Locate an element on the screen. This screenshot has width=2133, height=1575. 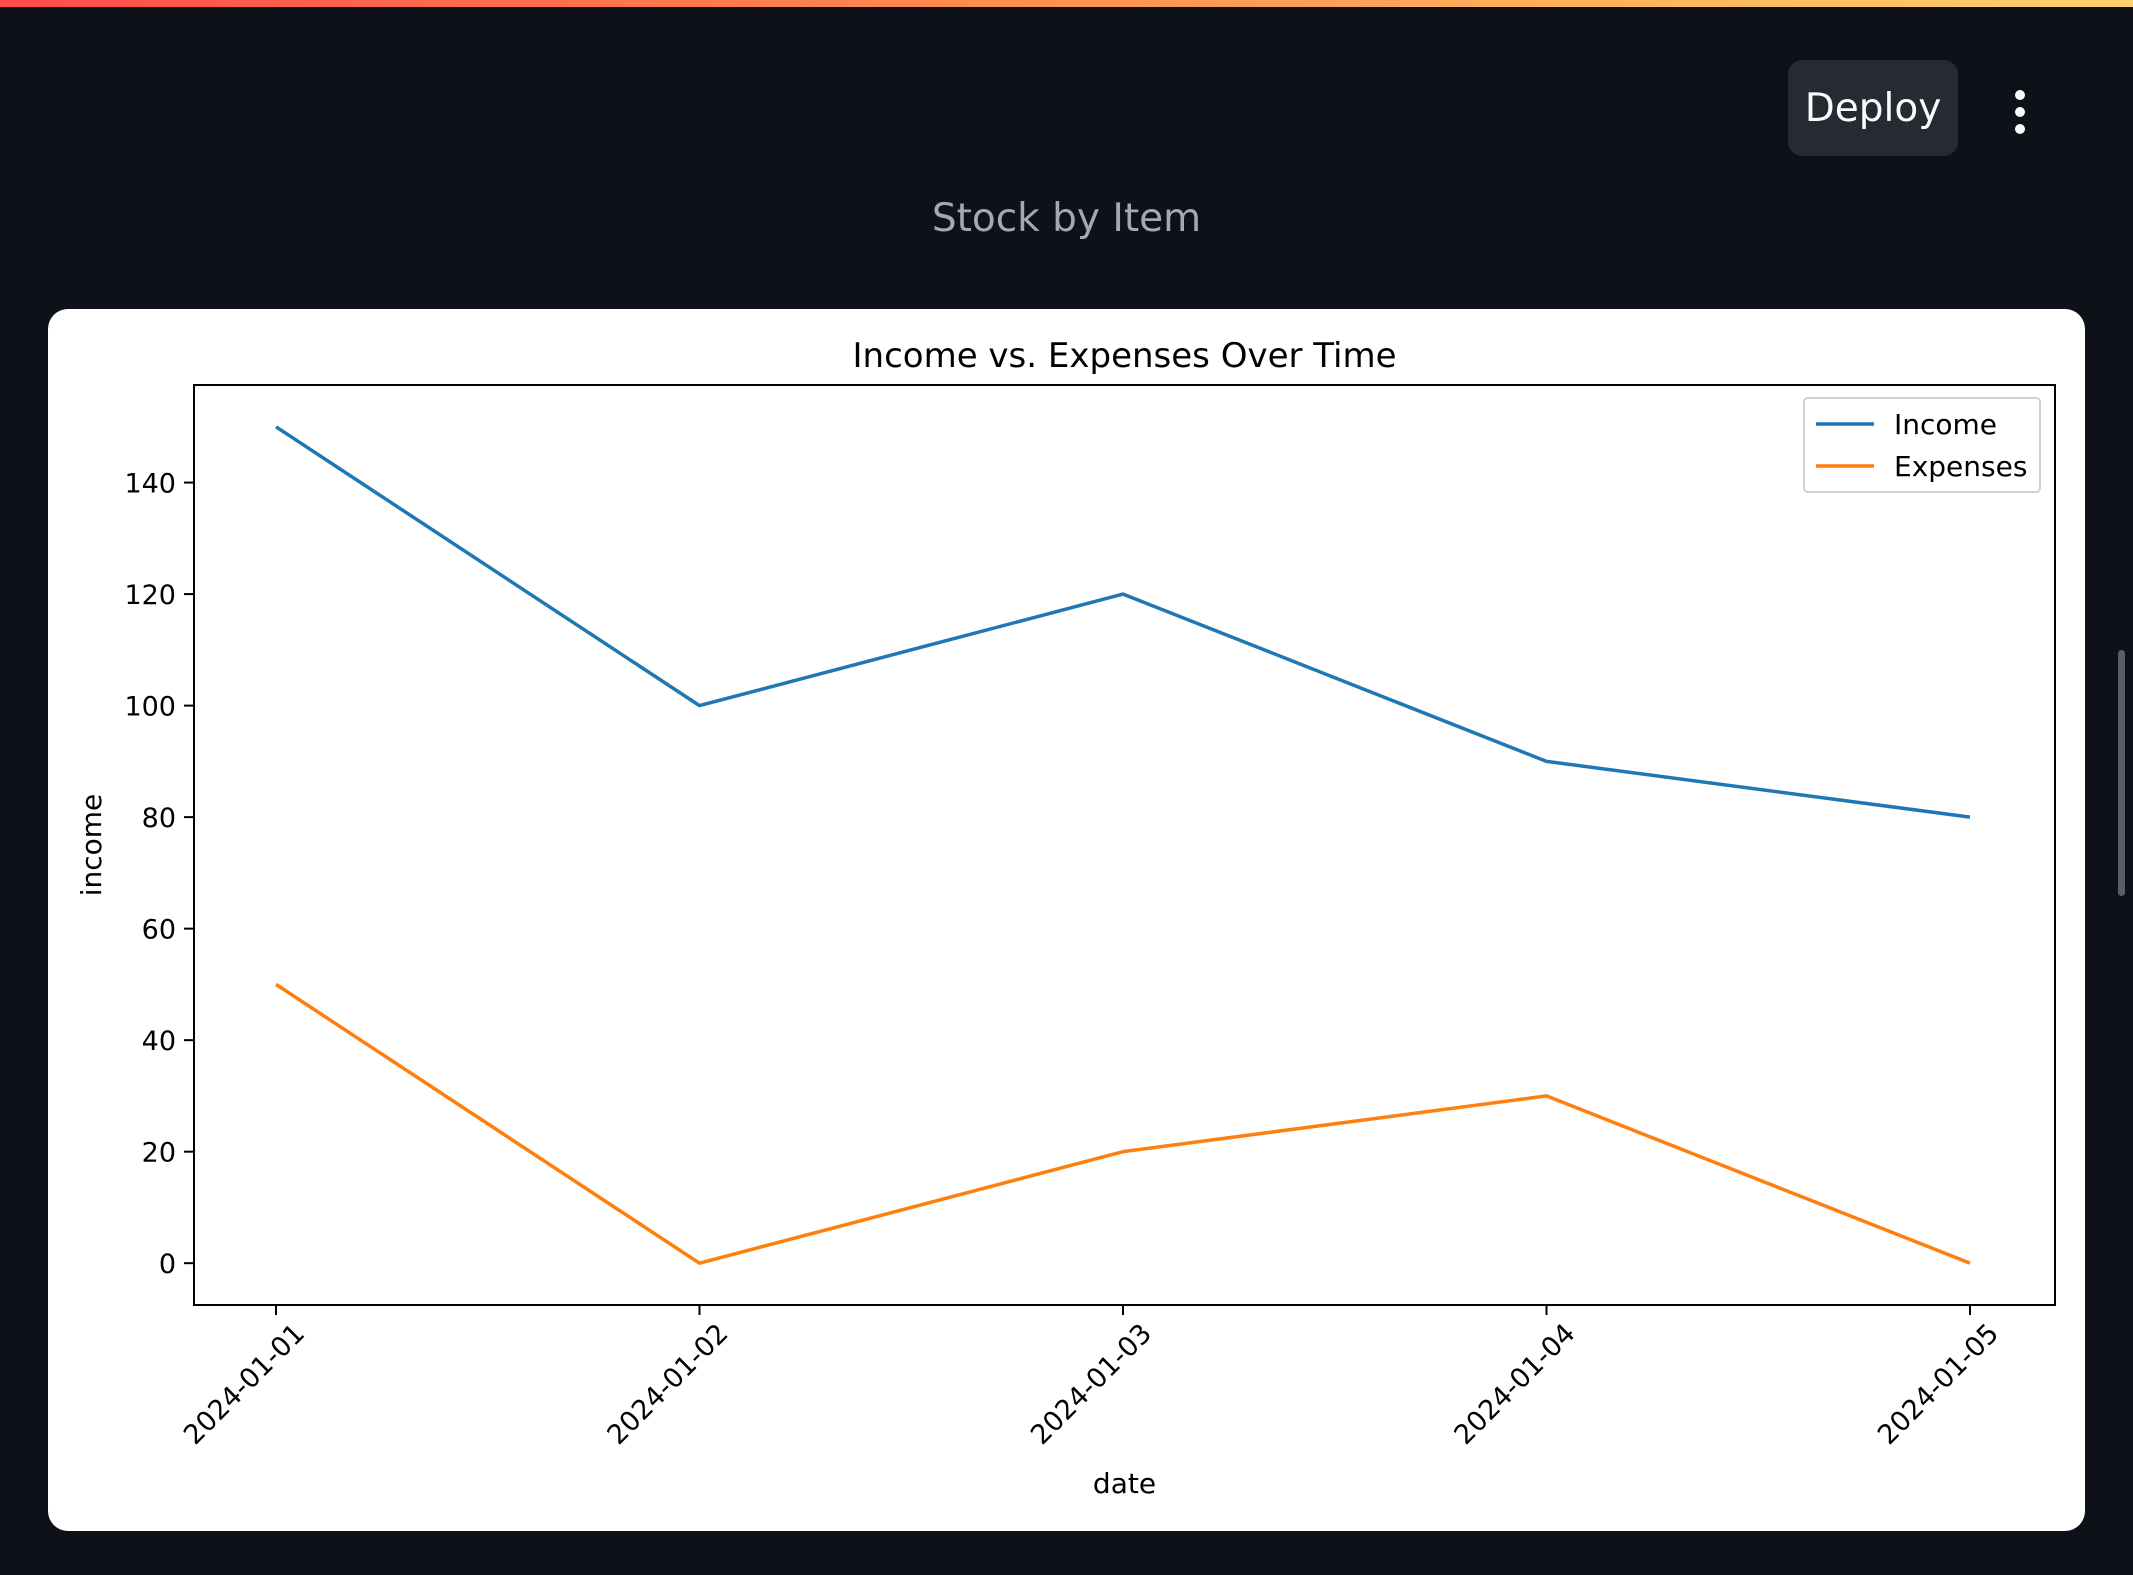
y-tick-label: 40 is located at coordinates (159, 1041).